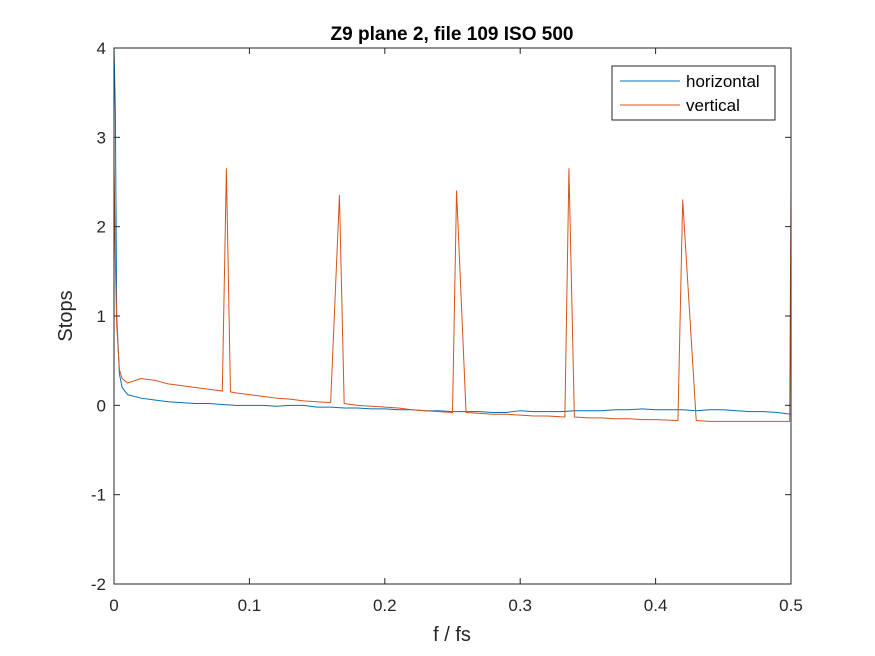 The width and height of the screenshot is (875, 656). What do you see at coordinates (101, 48) in the screenshot?
I see `y-tick-label: 4` at bounding box center [101, 48].